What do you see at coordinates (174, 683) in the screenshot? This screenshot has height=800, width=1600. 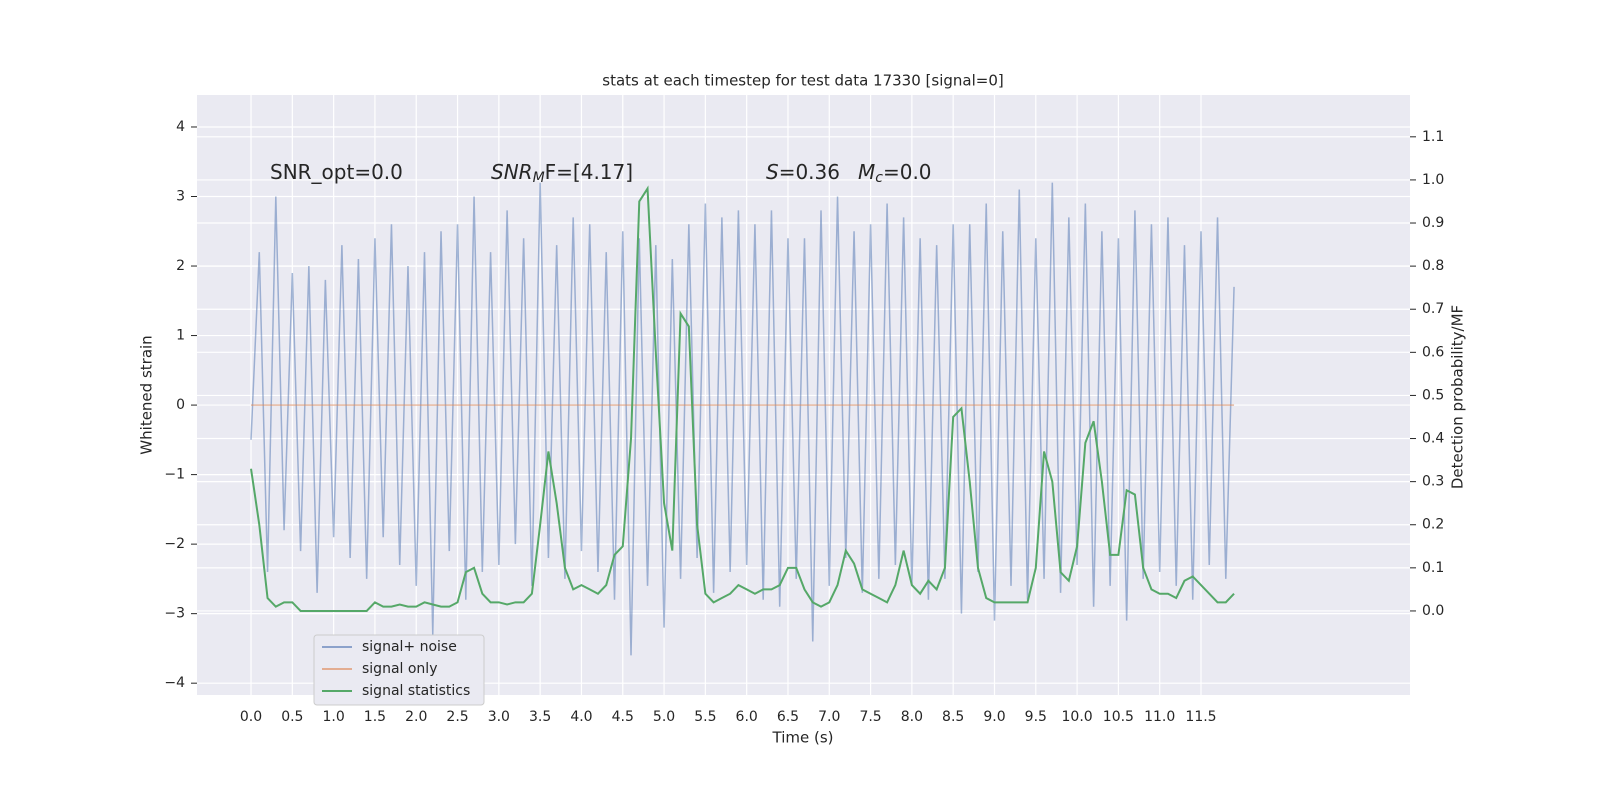 I see `y-tick-label: −4` at bounding box center [174, 683].